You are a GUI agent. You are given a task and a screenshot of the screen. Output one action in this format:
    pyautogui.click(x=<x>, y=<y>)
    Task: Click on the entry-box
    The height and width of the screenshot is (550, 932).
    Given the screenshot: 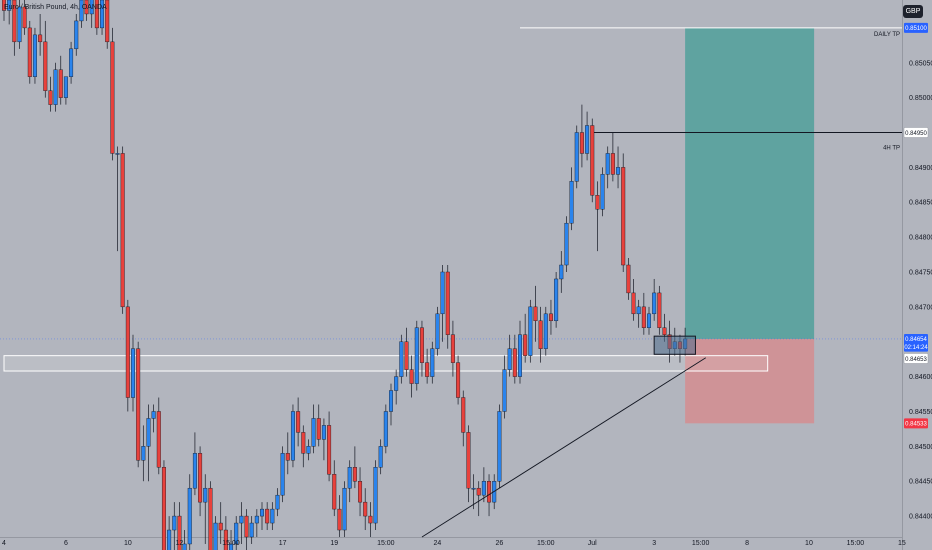 What is the action you would take?
    pyautogui.click(x=674, y=345)
    